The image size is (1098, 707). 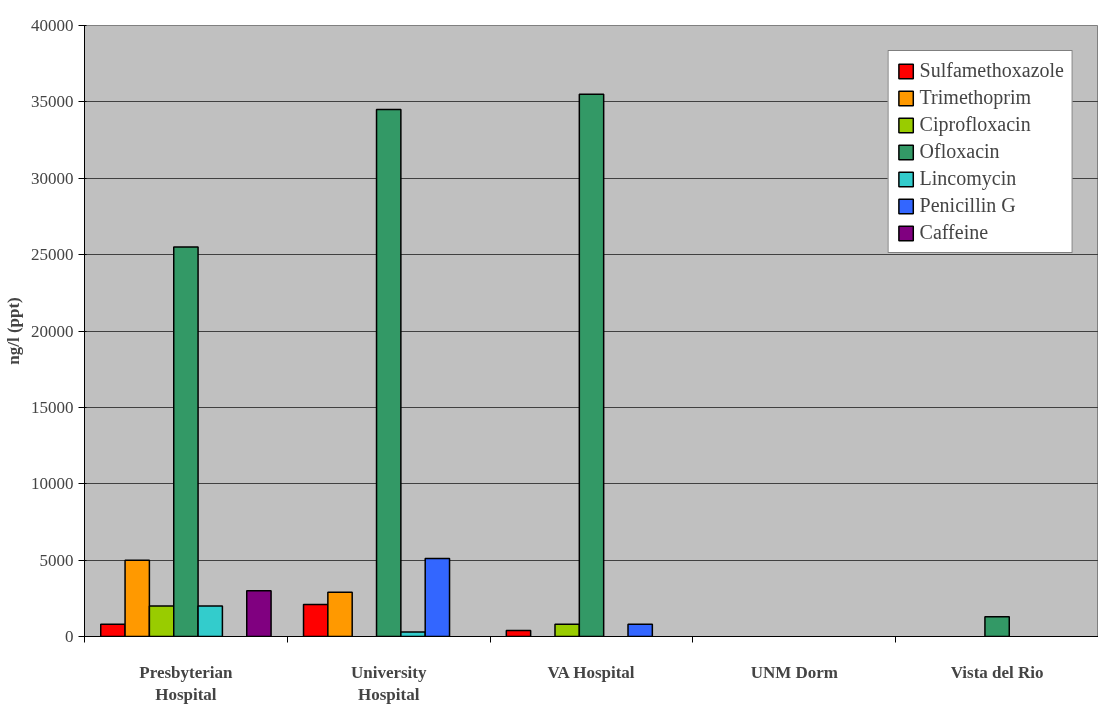 What do you see at coordinates (991, 70) in the screenshot?
I see `legend-label: Sulfamethoxazole` at bounding box center [991, 70].